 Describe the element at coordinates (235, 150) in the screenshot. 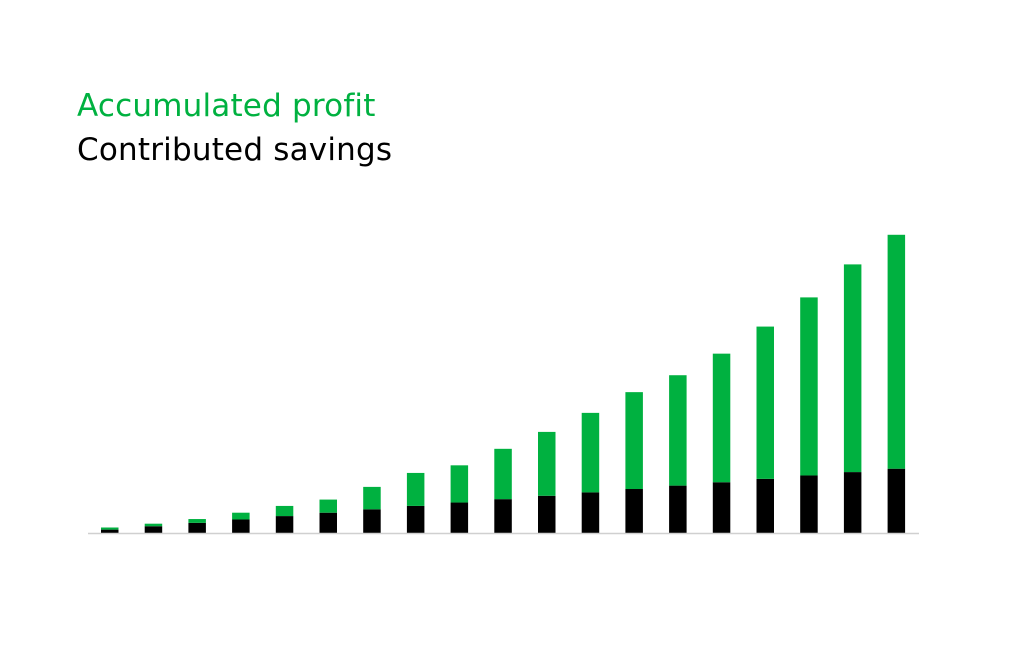

I see `legend-contributed-savings: Contributed savings` at that location.